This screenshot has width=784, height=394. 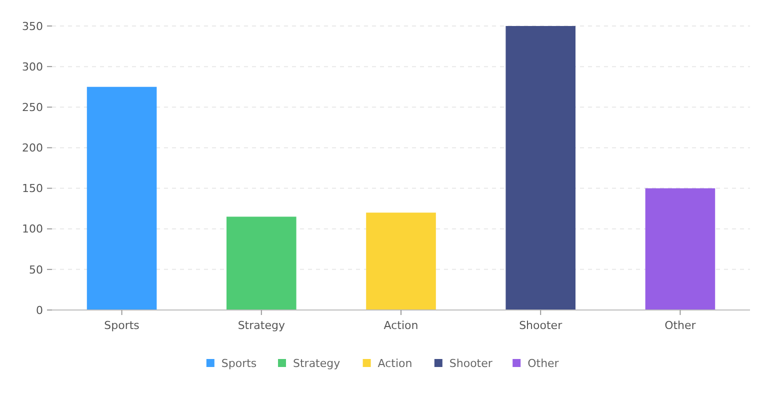 I want to click on y-tick-label: 250, so click(x=32, y=107).